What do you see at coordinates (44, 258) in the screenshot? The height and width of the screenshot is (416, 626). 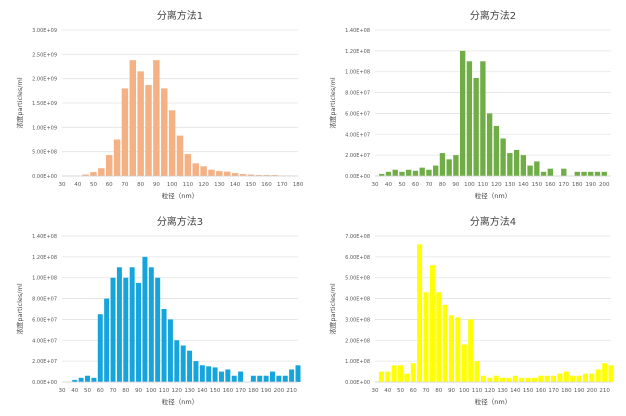 I see `y-tick-label: 1.20E+08` at bounding box center [44, 258].